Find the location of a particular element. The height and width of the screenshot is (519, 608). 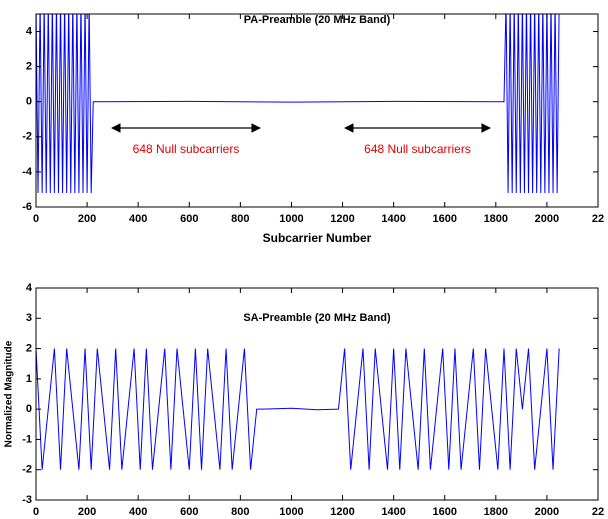

chart-title: SA-Preamble (20 MHz Band) is located at coordinates (317, 318).